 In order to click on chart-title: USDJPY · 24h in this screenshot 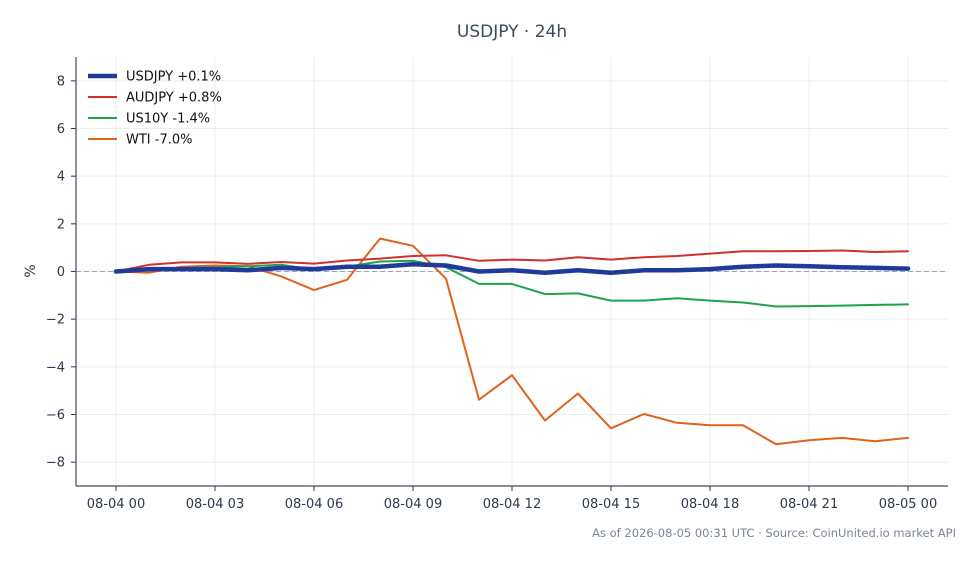, I will do `click(512, 32)`.